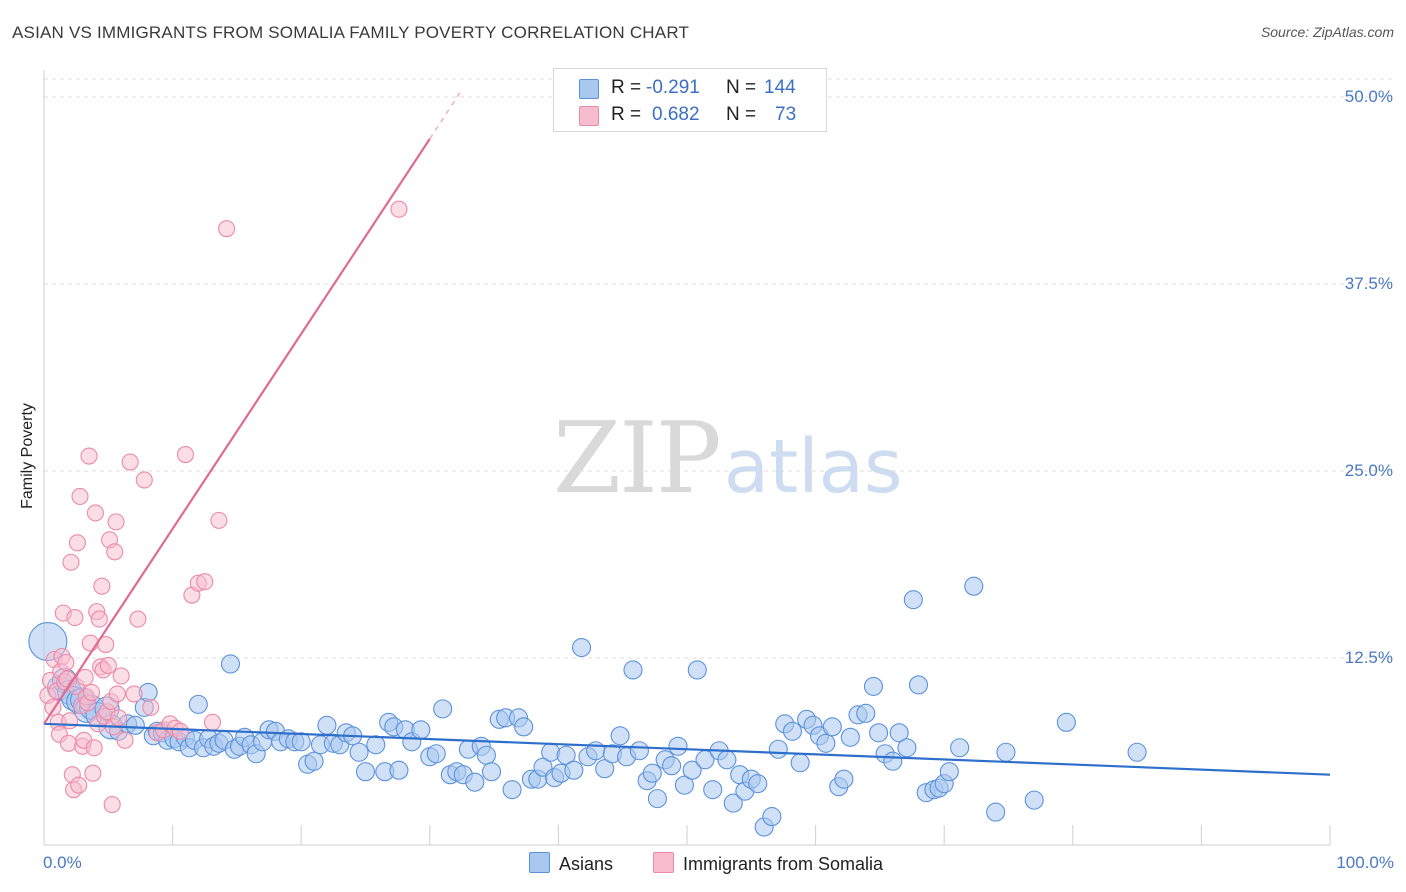 The image size is (1406, 892). Describe the element at coordinates (1365, 862) in the screenshot. I see `x-tick-max: 100.0%` at that location.